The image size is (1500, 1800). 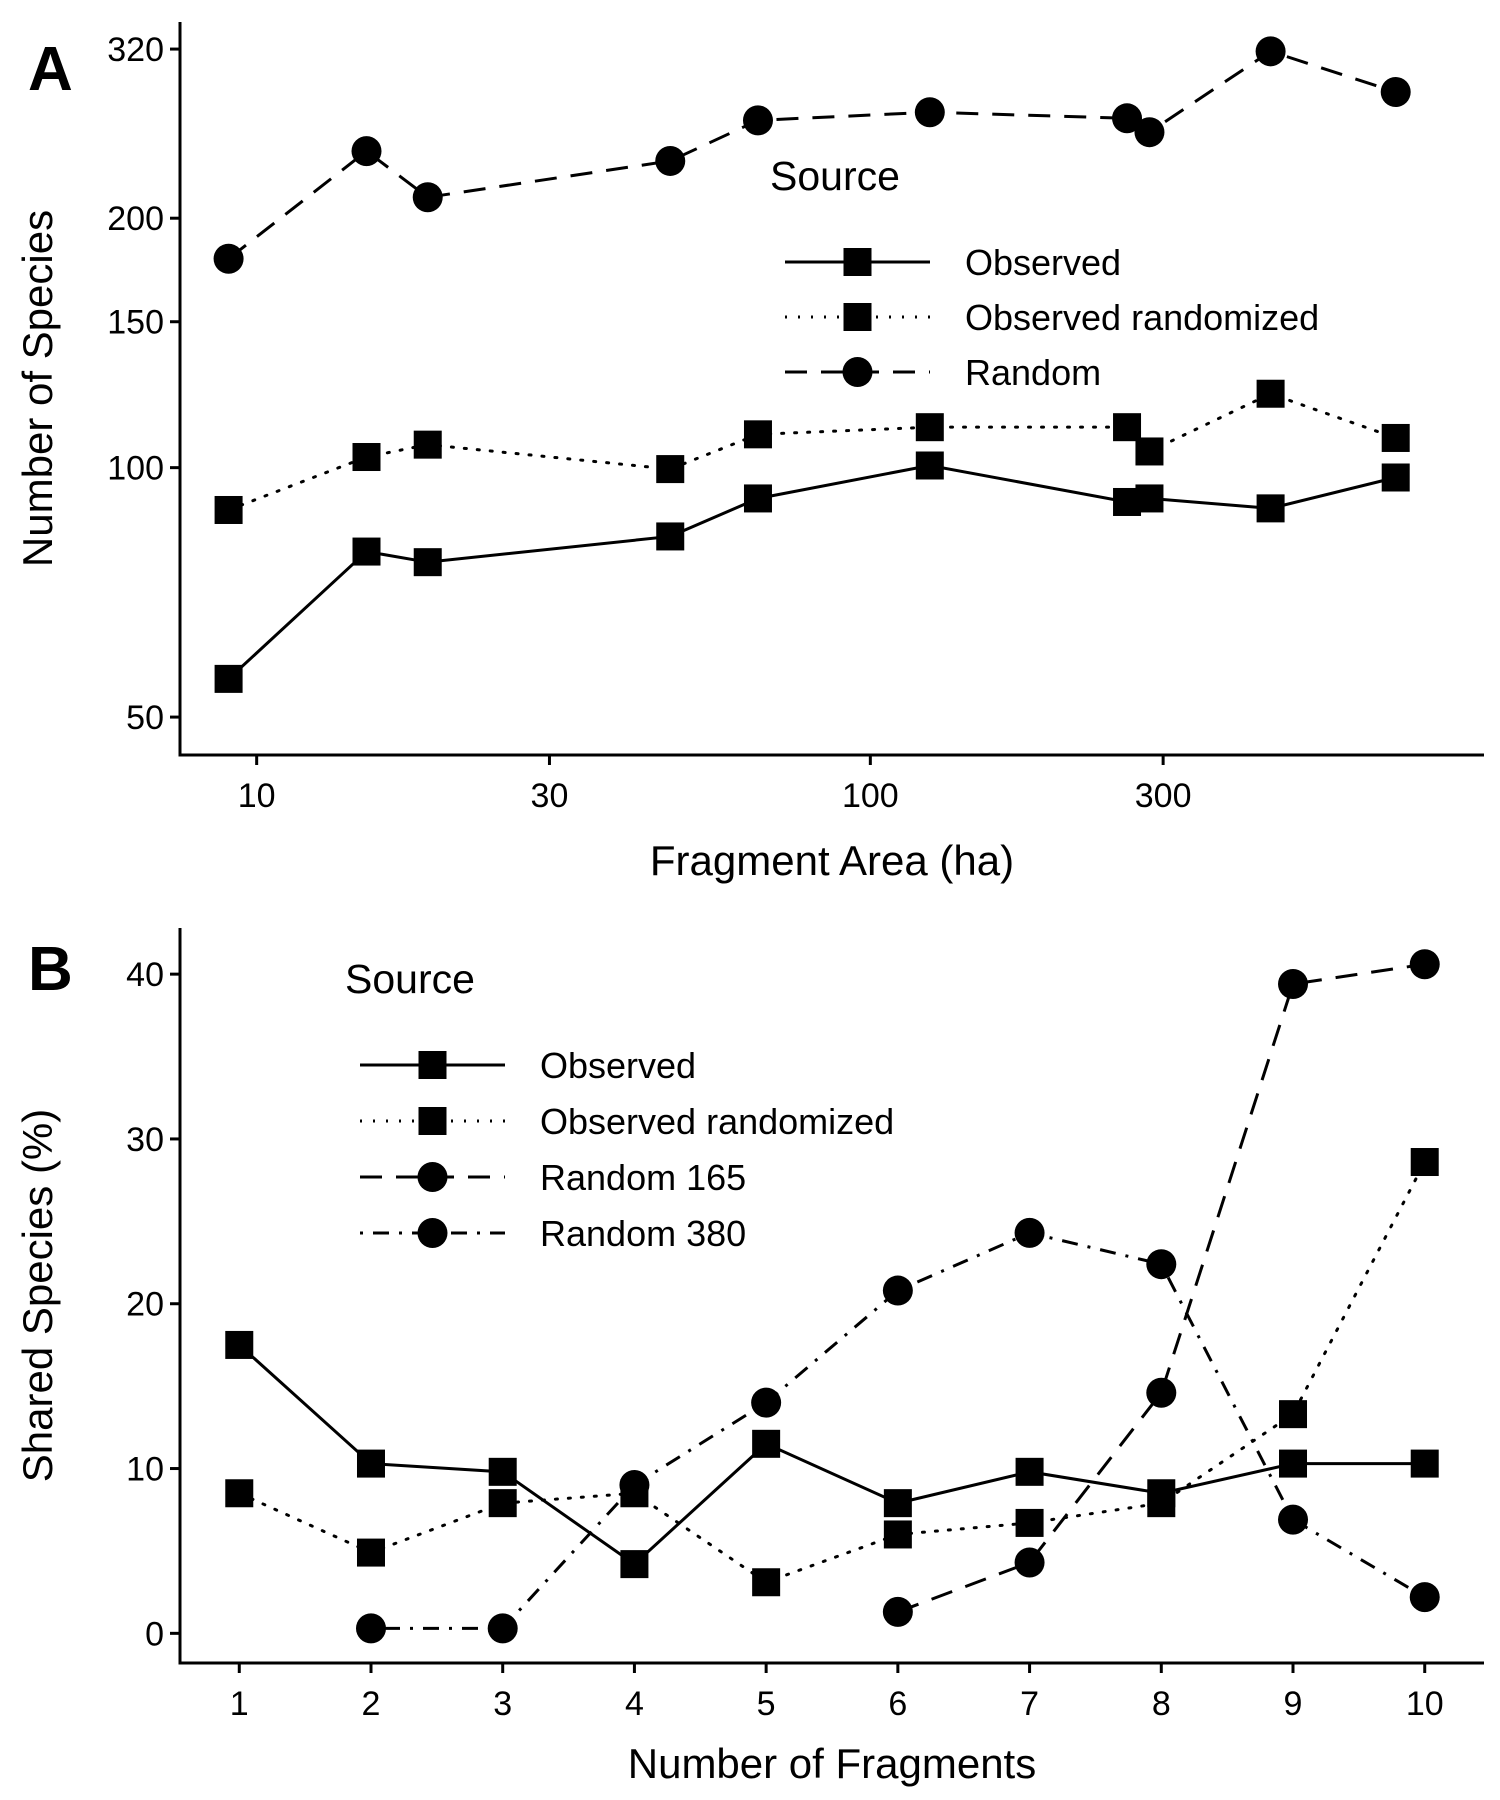 What do you see at coordinates (239, 1704) in the screenshot?
I see `x-tick-label: 1` at bounding box center [239, 1704].